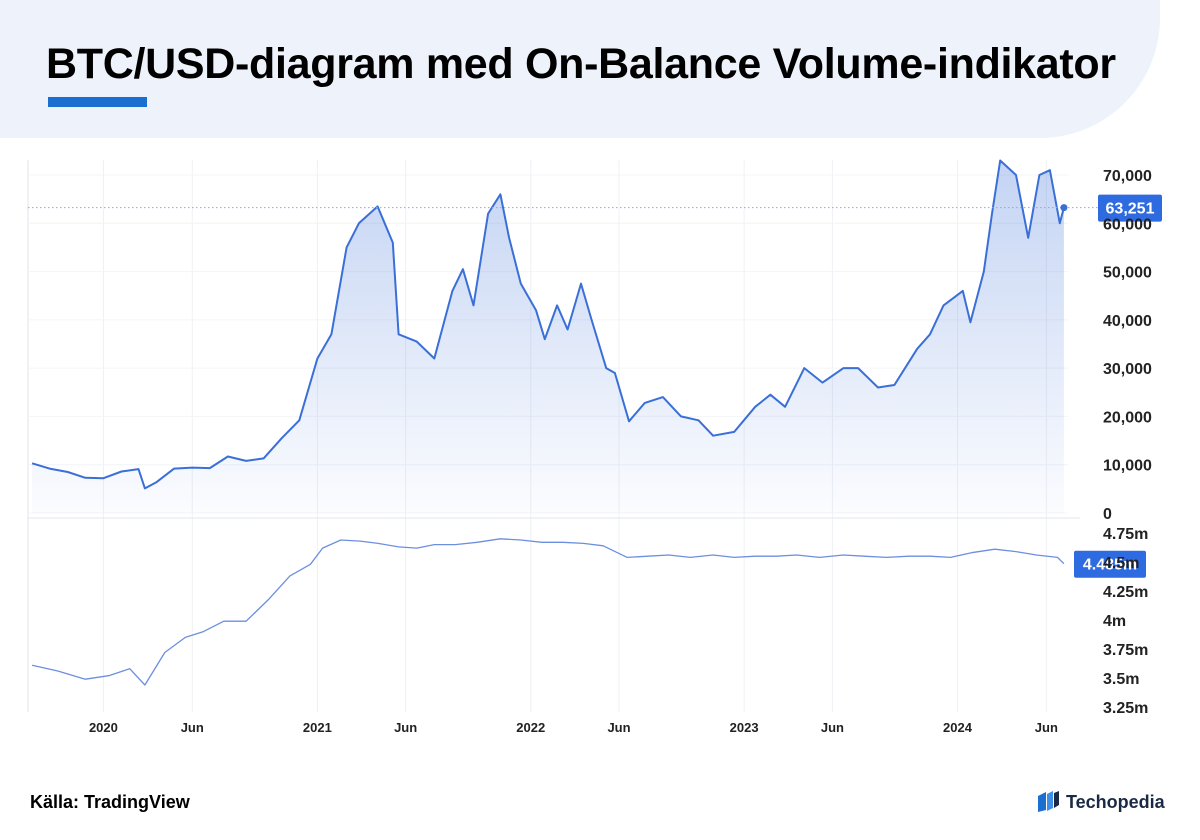  What do you see at coordinates (103, 727) in the screenshot?
I see `x-tick-label: 2020` at bounding box center [103, 727].